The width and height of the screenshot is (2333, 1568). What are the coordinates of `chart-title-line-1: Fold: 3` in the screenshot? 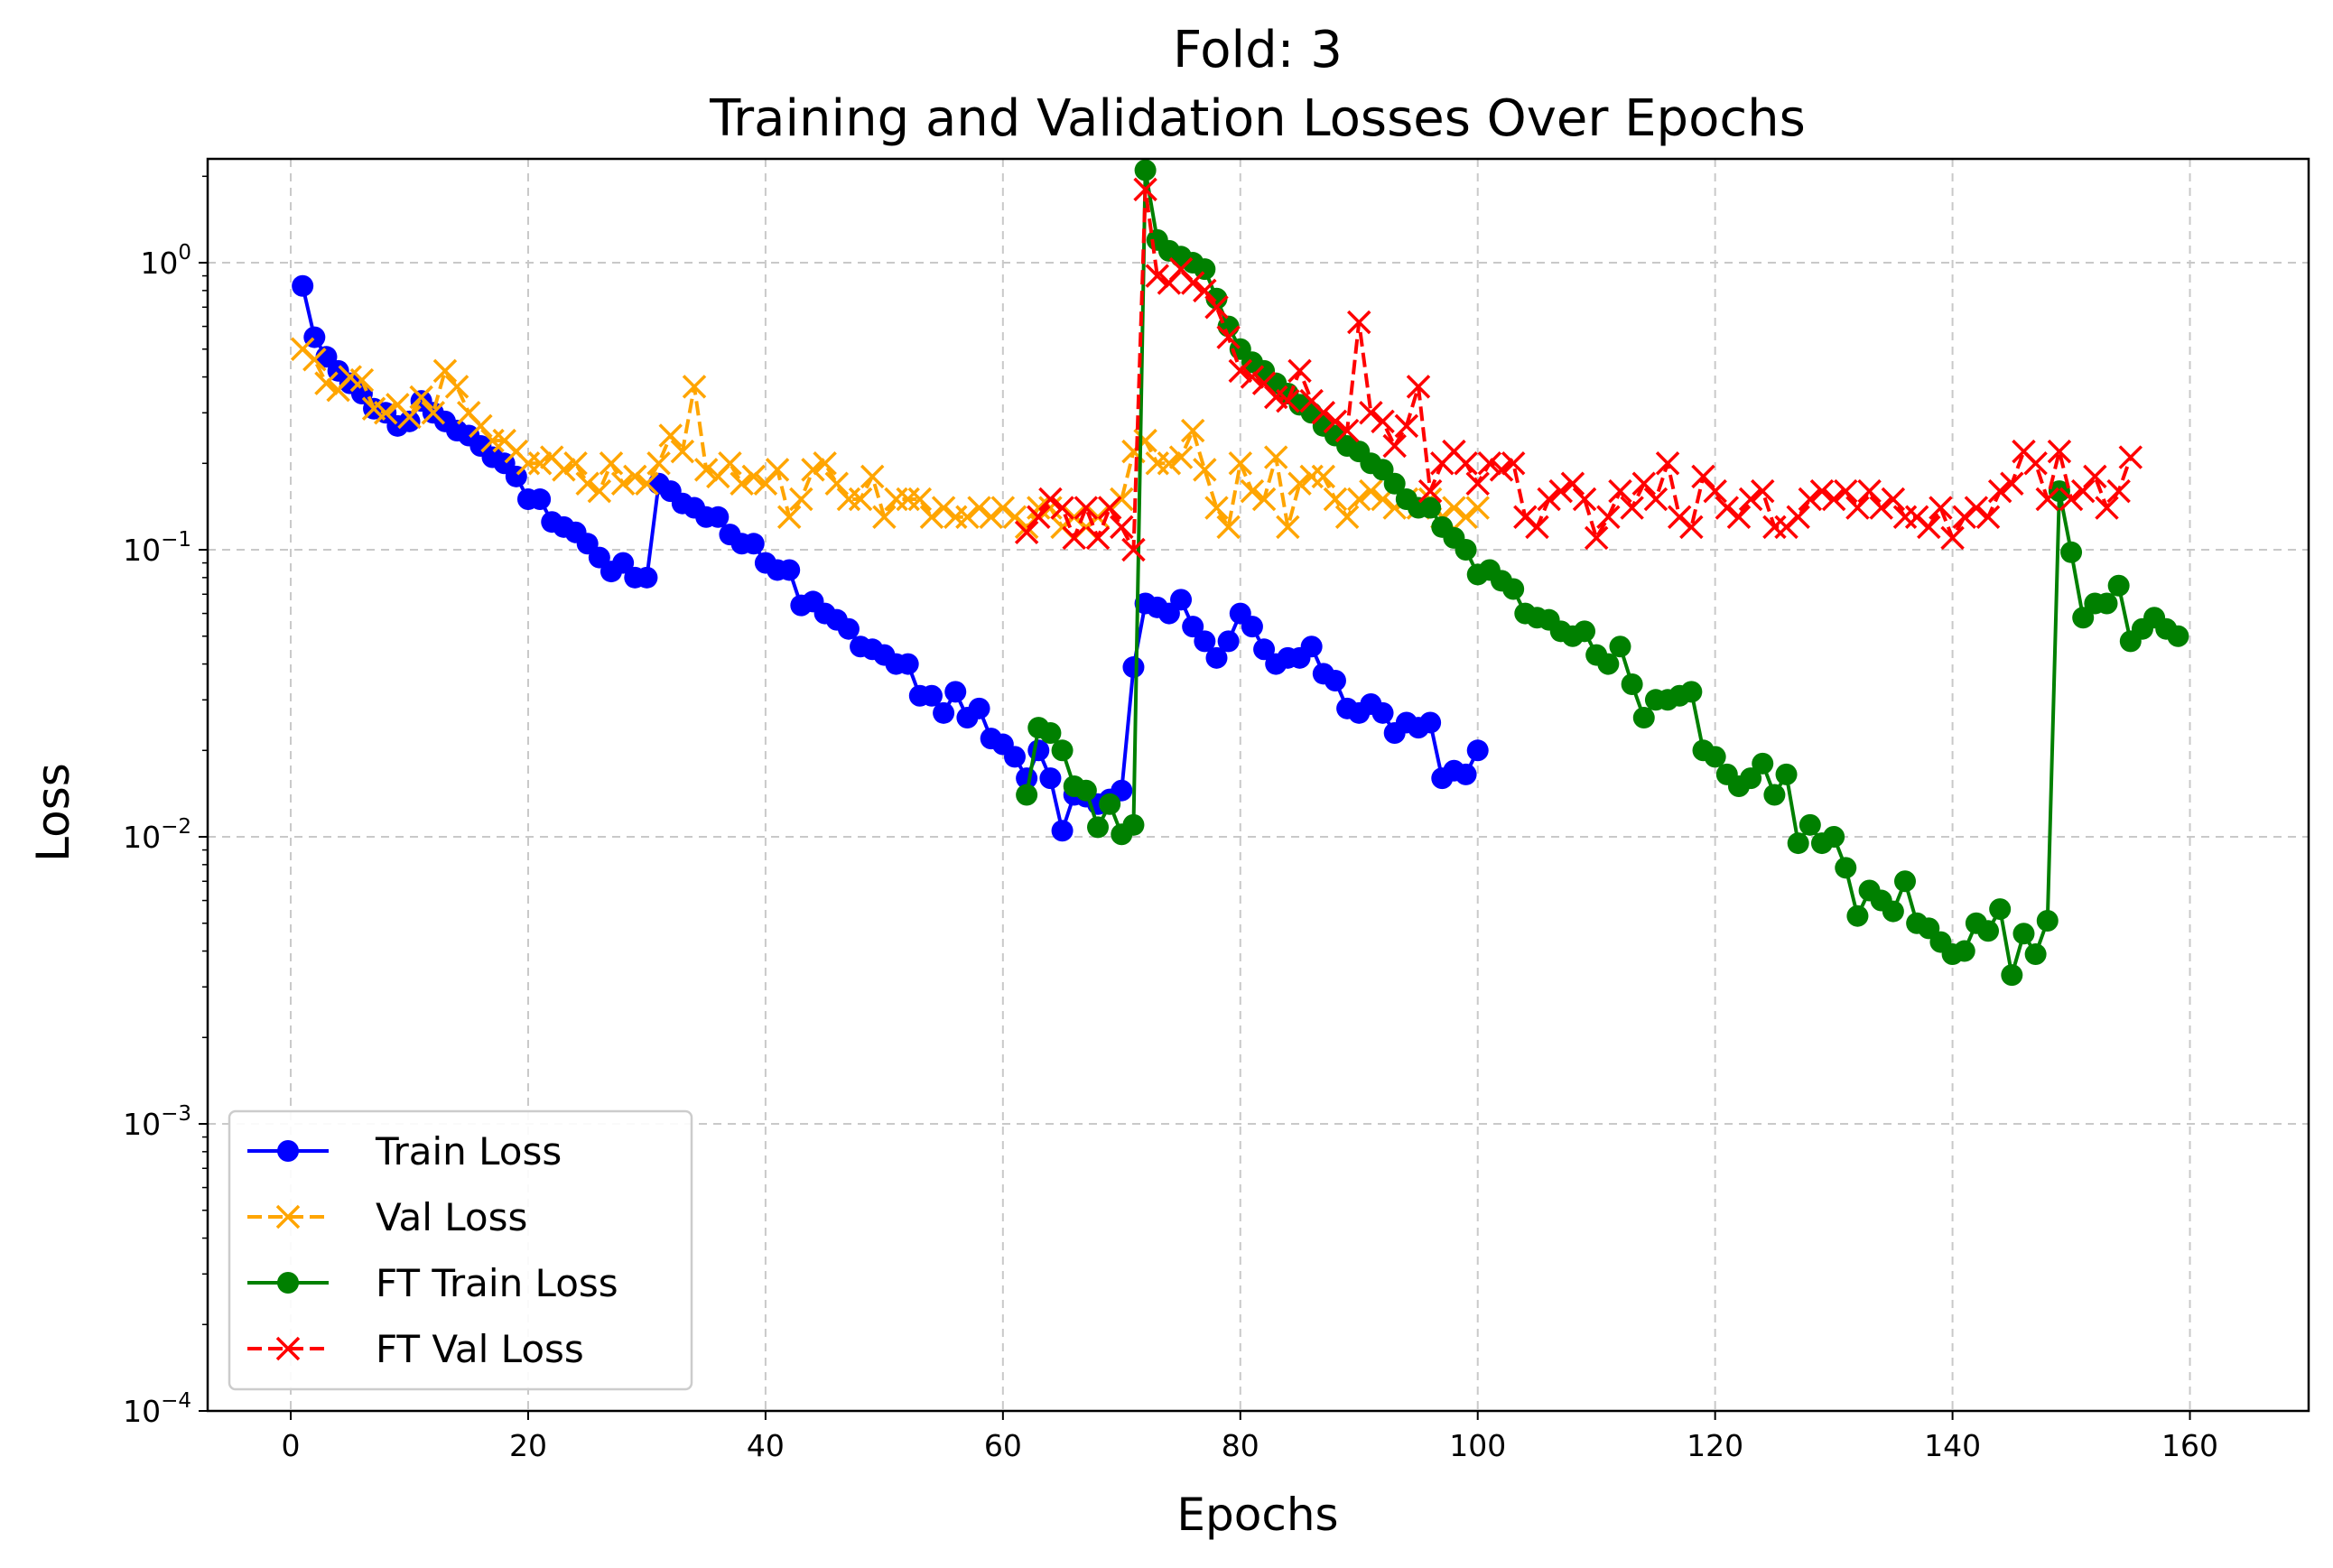 It's located at (1258, 50).